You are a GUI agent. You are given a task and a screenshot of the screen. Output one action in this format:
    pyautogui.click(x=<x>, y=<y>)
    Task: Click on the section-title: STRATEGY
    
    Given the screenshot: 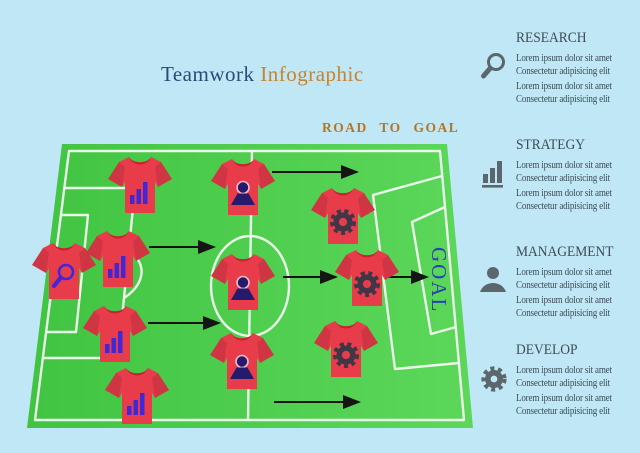 What is the action you would take?
    pyautogui.click(x=551, y=145)
    